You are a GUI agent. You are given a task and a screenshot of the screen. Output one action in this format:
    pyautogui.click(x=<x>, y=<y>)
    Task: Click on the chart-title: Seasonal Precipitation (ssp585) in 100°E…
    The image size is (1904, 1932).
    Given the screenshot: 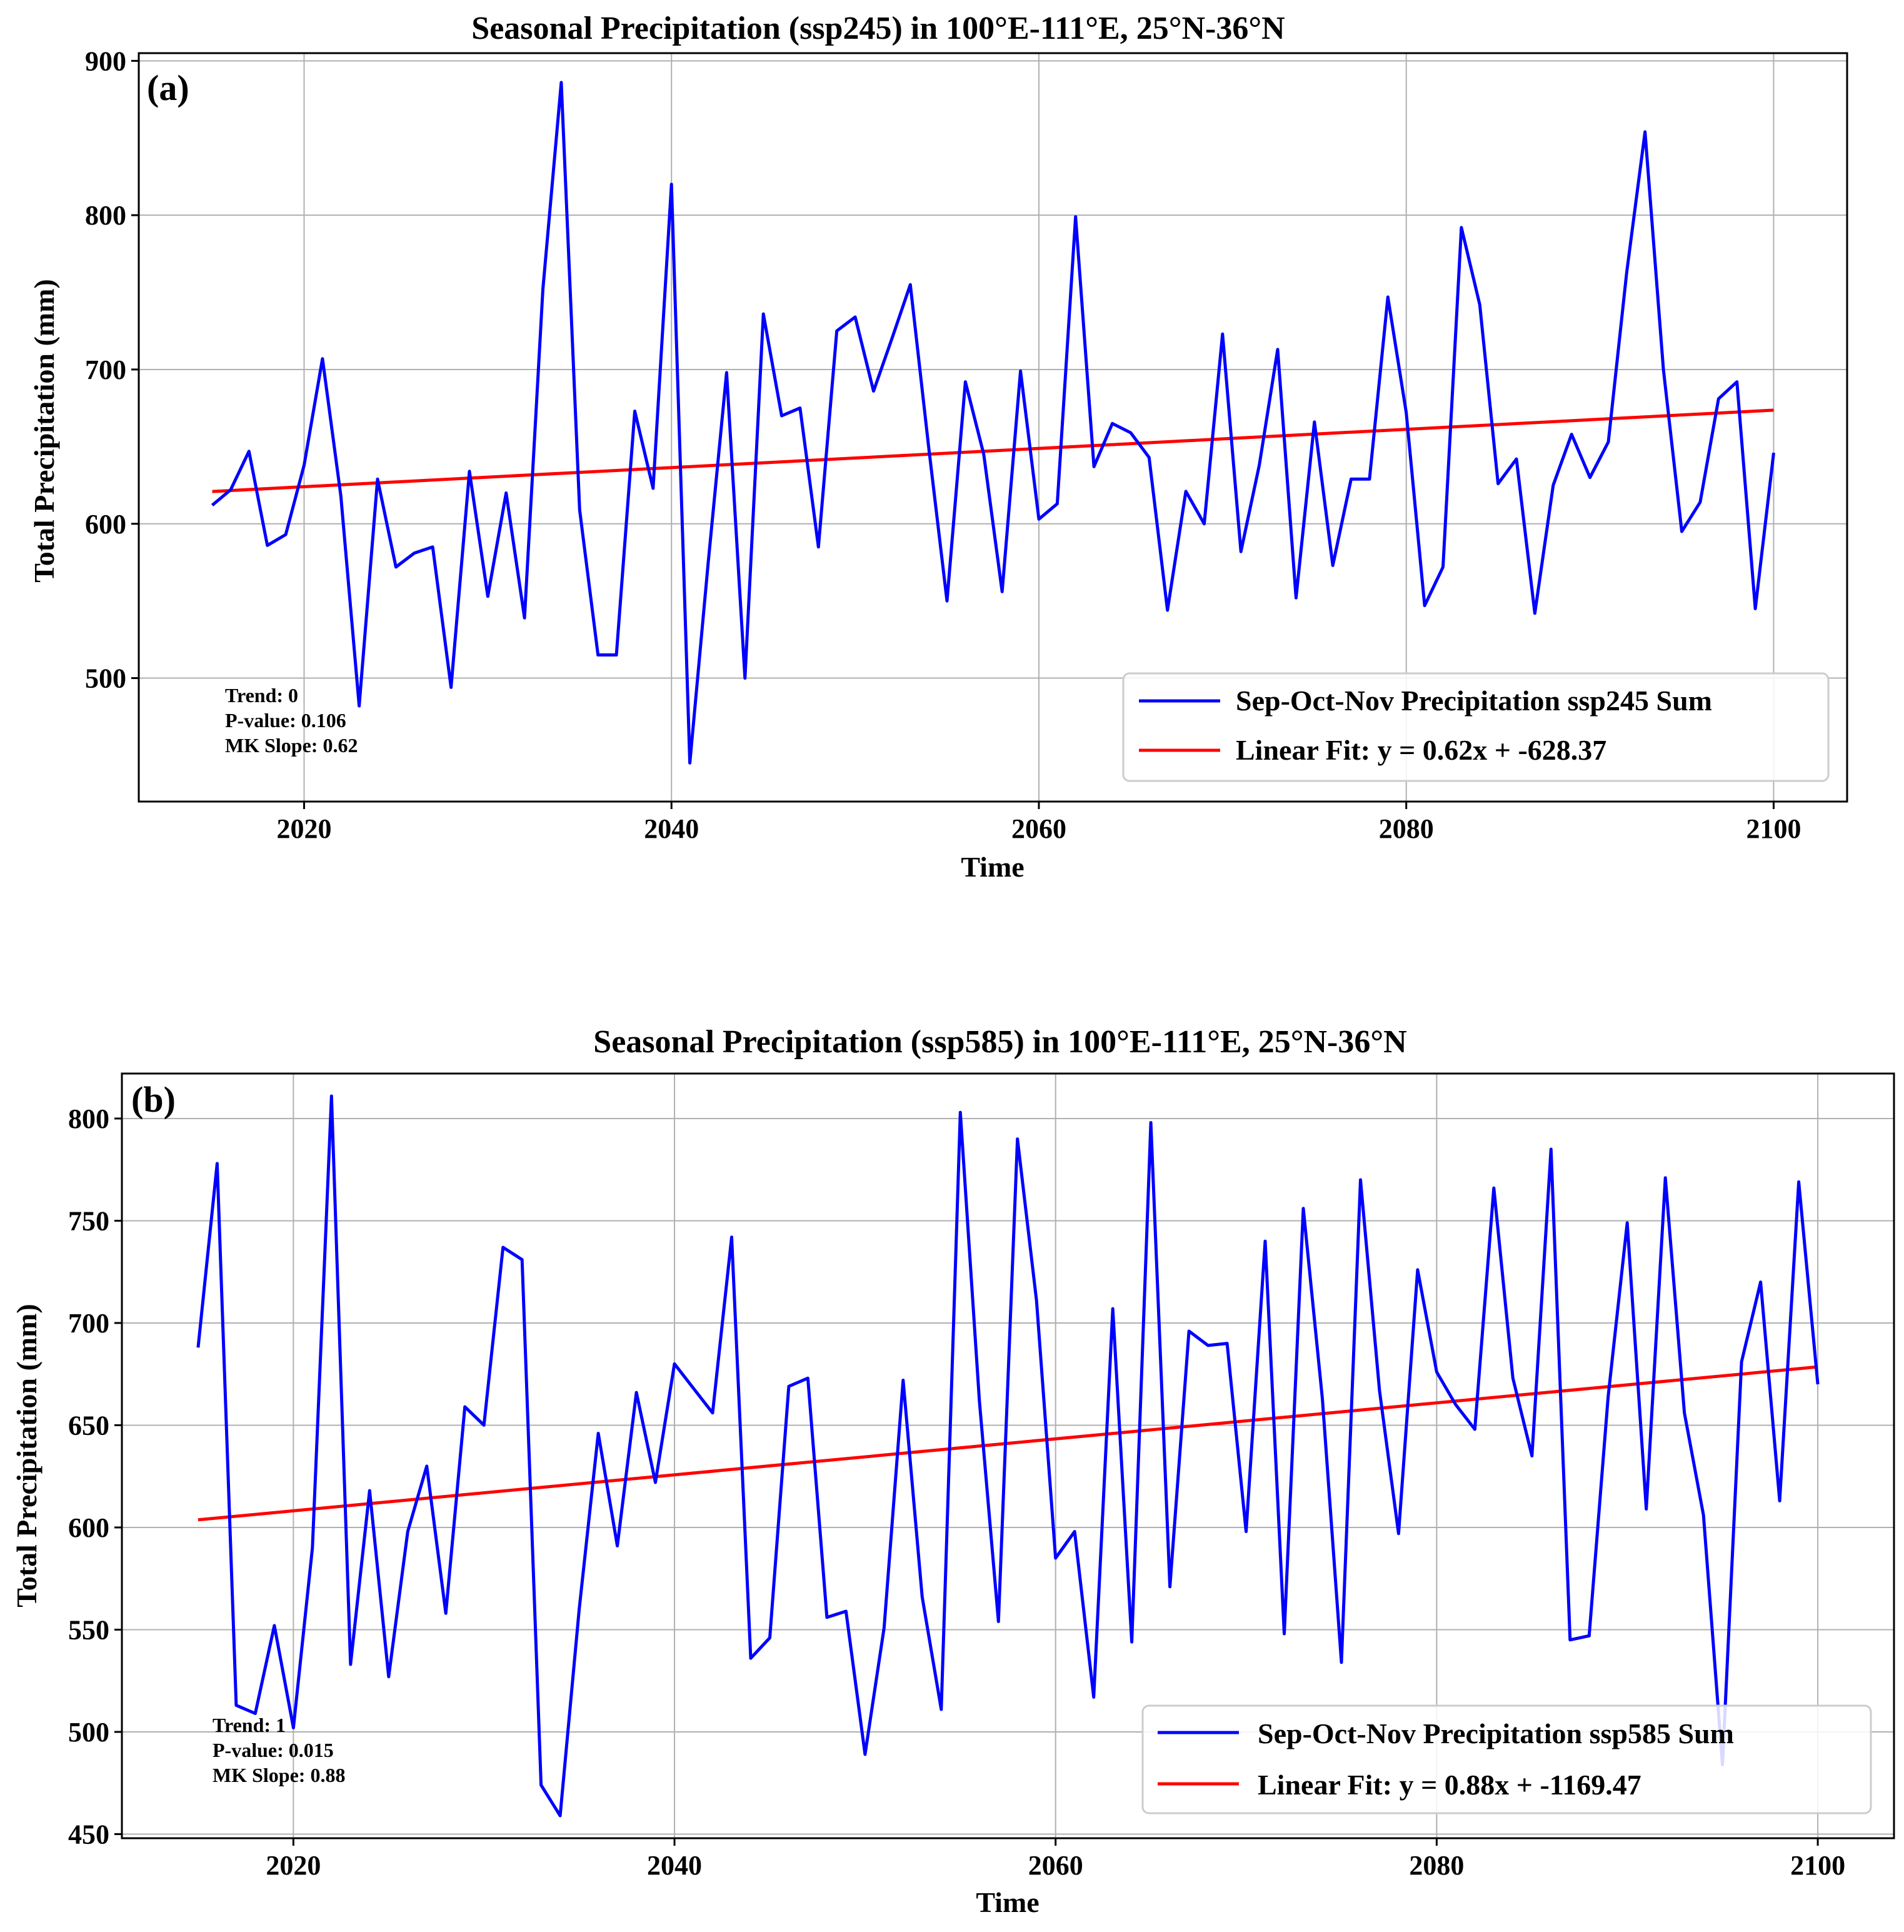 What is the action you would take?
    pyautogui.click(x=999, y=1042)
    